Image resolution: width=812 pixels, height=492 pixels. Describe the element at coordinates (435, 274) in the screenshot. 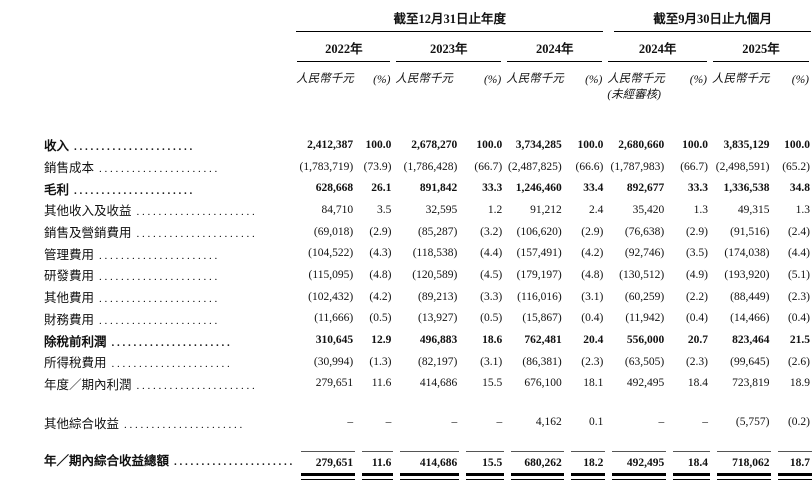

I see `amount-value: (120,589)` at that location.